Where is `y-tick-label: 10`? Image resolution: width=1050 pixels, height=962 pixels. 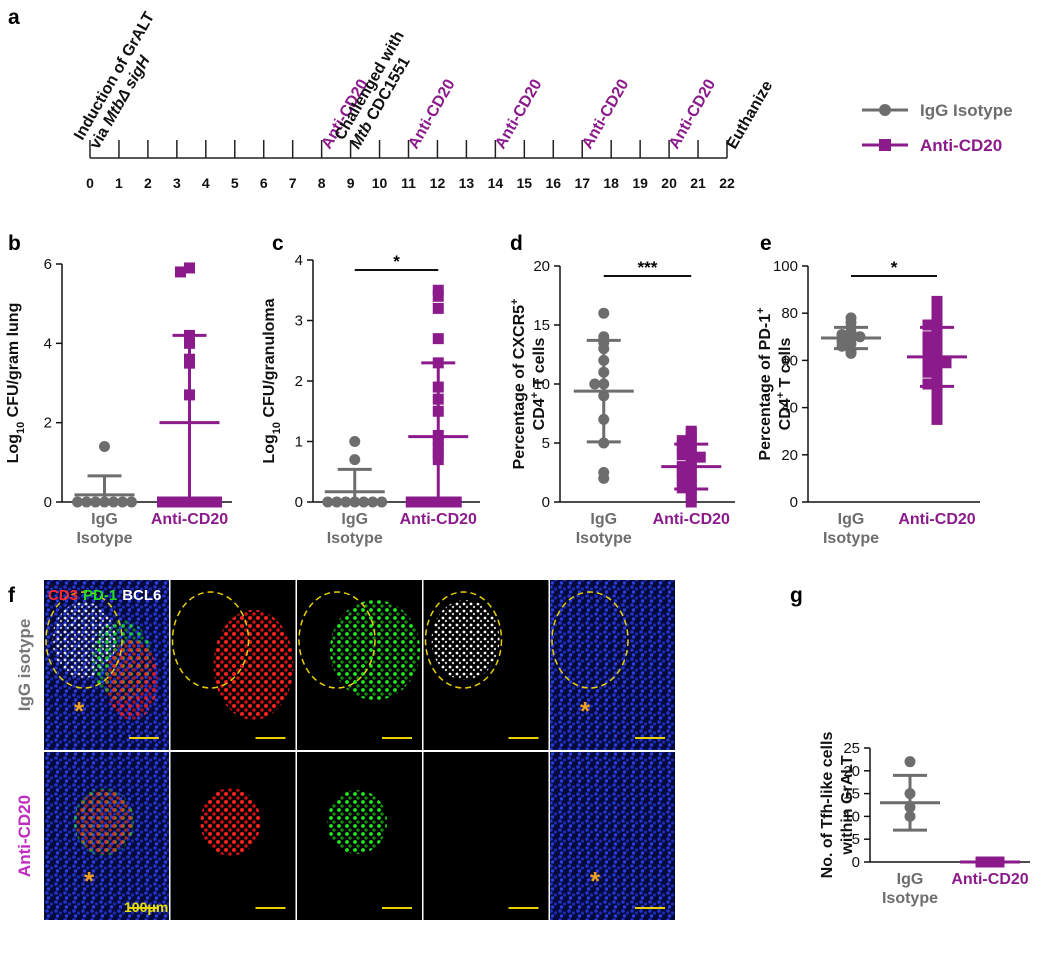
y-tick-label: 10 is located at coordinates (851, 816).